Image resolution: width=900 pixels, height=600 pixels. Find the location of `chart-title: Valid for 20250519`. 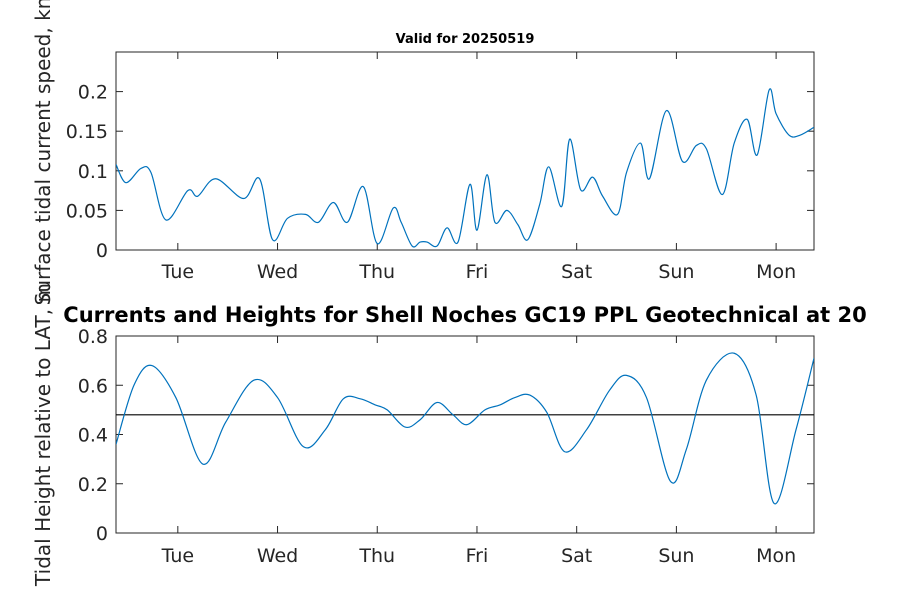

chart-title: Valid for 20250519 is located at coordinates (465, 39).